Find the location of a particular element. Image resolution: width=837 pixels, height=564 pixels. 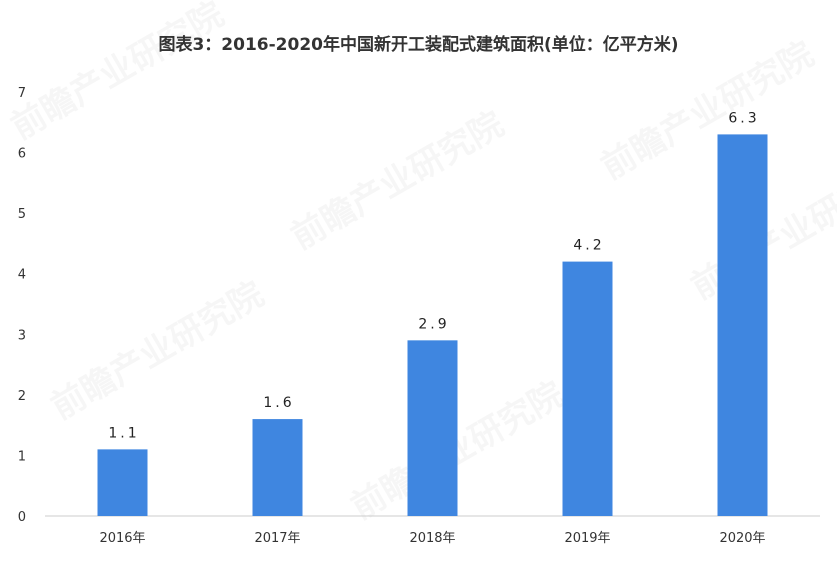

x-tick-label: 2016年 is located at coordinates (122, 538).